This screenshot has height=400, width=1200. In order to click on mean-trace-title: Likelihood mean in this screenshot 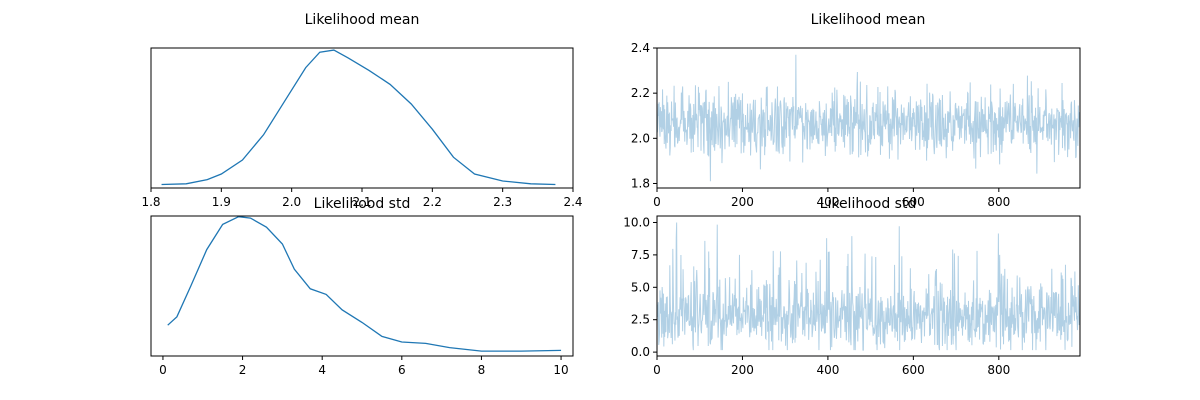, I will do `click(868, 20)`.